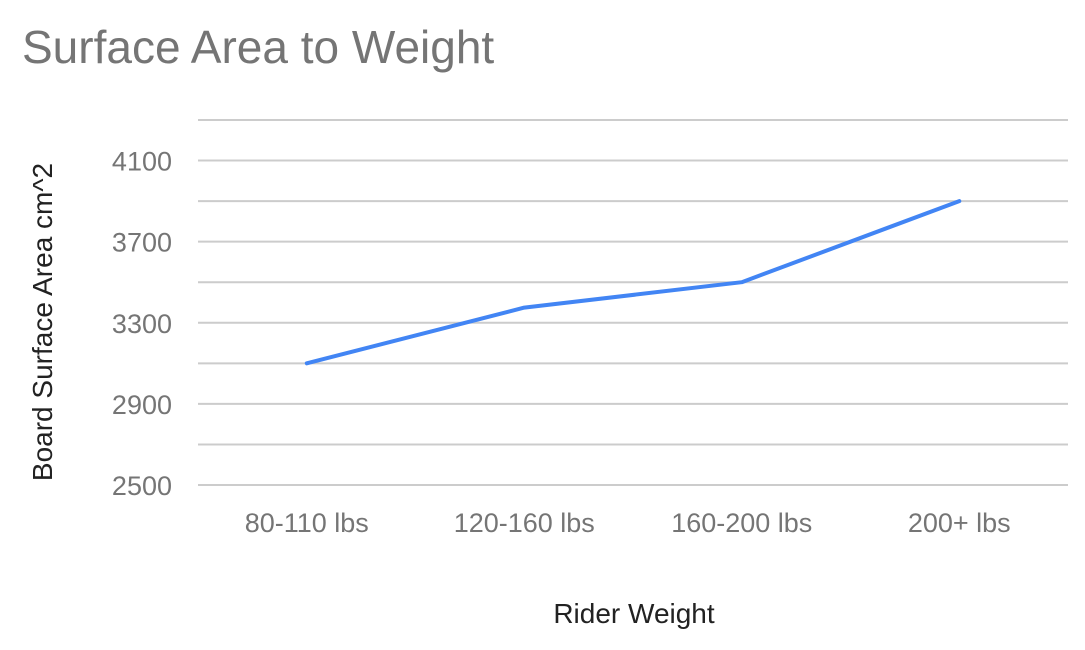 This screenshot has height=650, width=1085. What do you see at coordinates (42, 322) in the screenshot?
I see `y-axis-label: Board Surface Area cm^2` at bounding box center [42, 322].